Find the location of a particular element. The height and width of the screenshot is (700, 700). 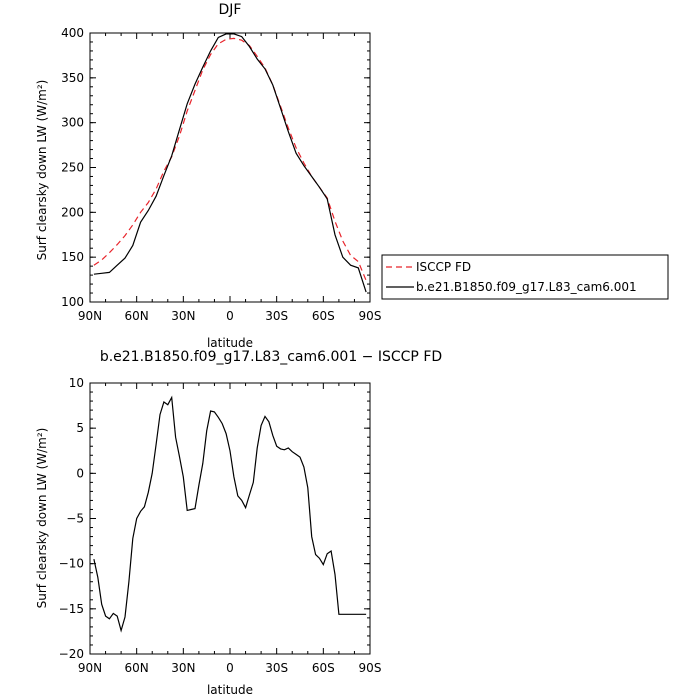

y-tick-label: 400 is located at coordinates (72, 33).